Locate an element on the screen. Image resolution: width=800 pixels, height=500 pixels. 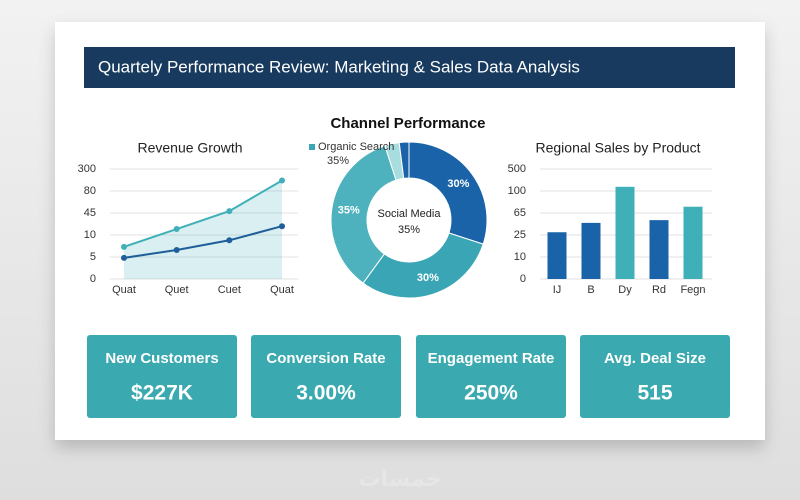
kpi-label: New Customers is located at coordinates (161, 358).